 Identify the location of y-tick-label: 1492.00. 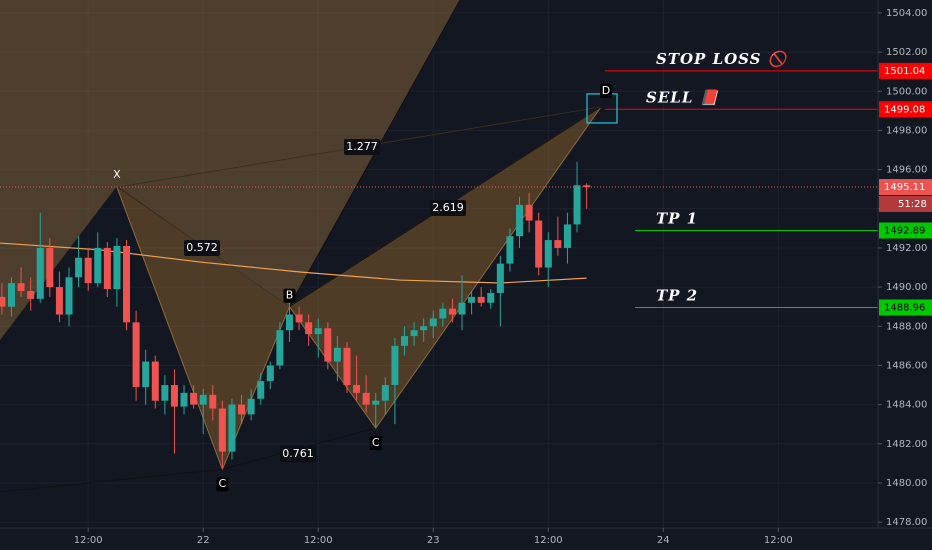
(906, 248).